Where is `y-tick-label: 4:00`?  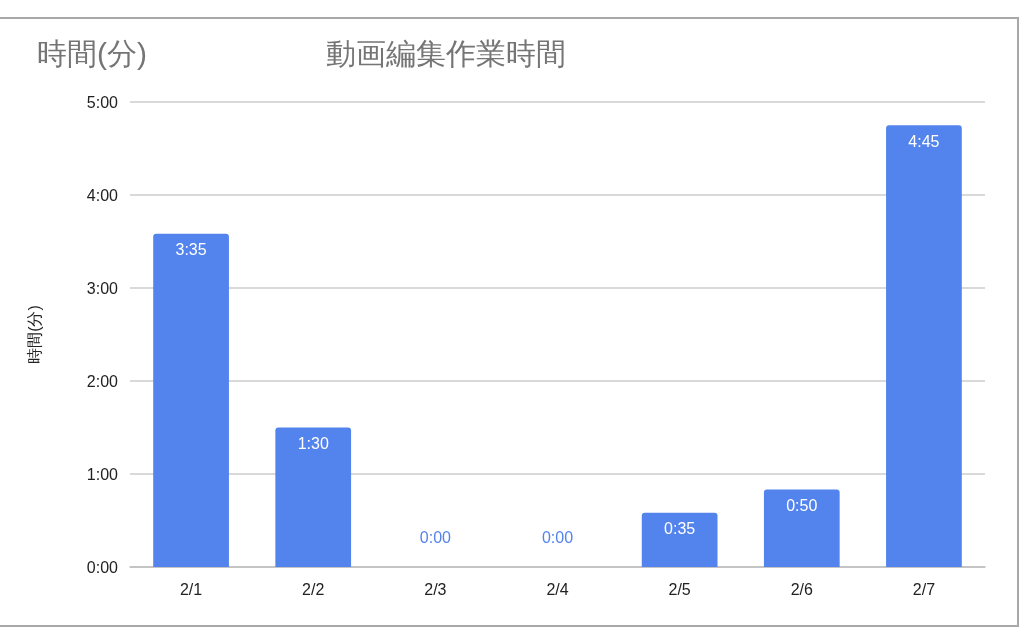 y-tick-label: 4:00 is located at coordinates (102, 195).